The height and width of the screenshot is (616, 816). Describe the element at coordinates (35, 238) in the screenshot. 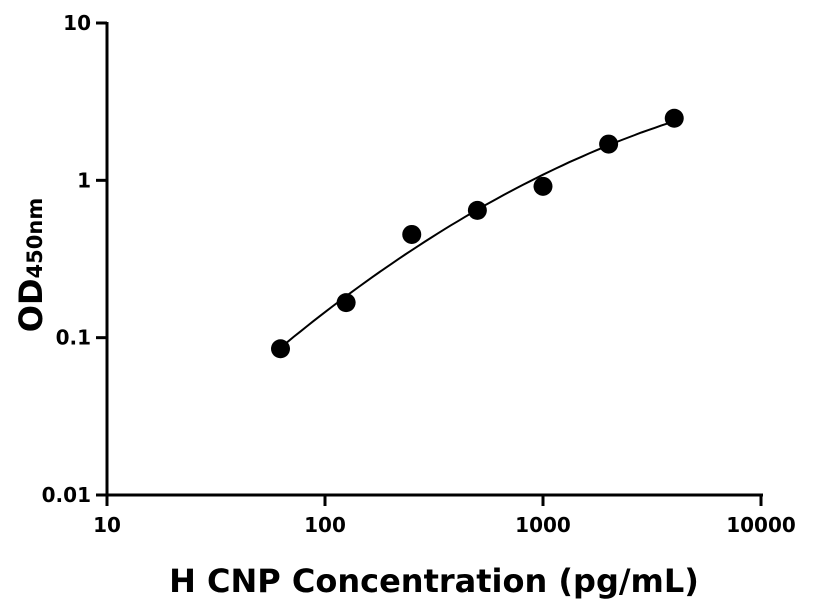

I see `y-axis-label-subscript: 450nm` at that location.